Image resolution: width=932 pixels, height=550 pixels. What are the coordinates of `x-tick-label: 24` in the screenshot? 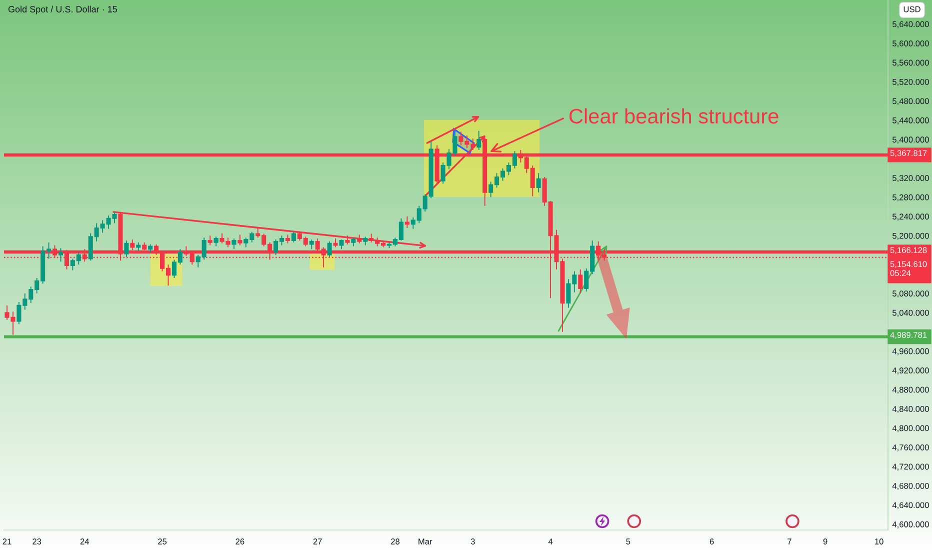 It's located at (85, 541).